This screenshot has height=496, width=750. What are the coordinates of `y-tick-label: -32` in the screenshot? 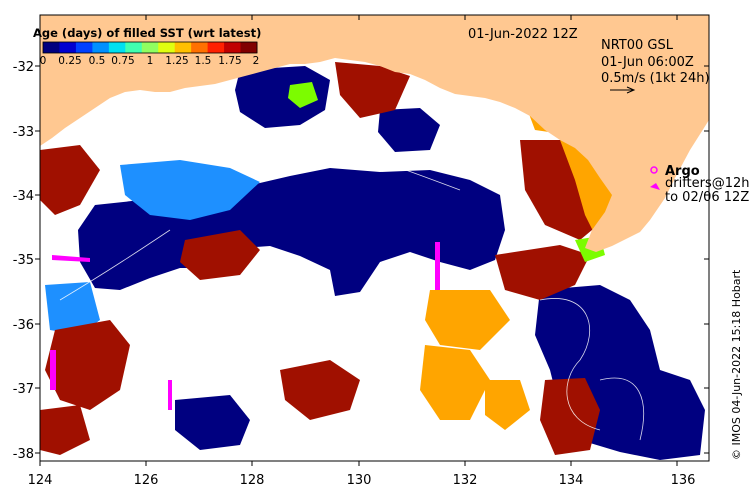 It's located at (23, 67).